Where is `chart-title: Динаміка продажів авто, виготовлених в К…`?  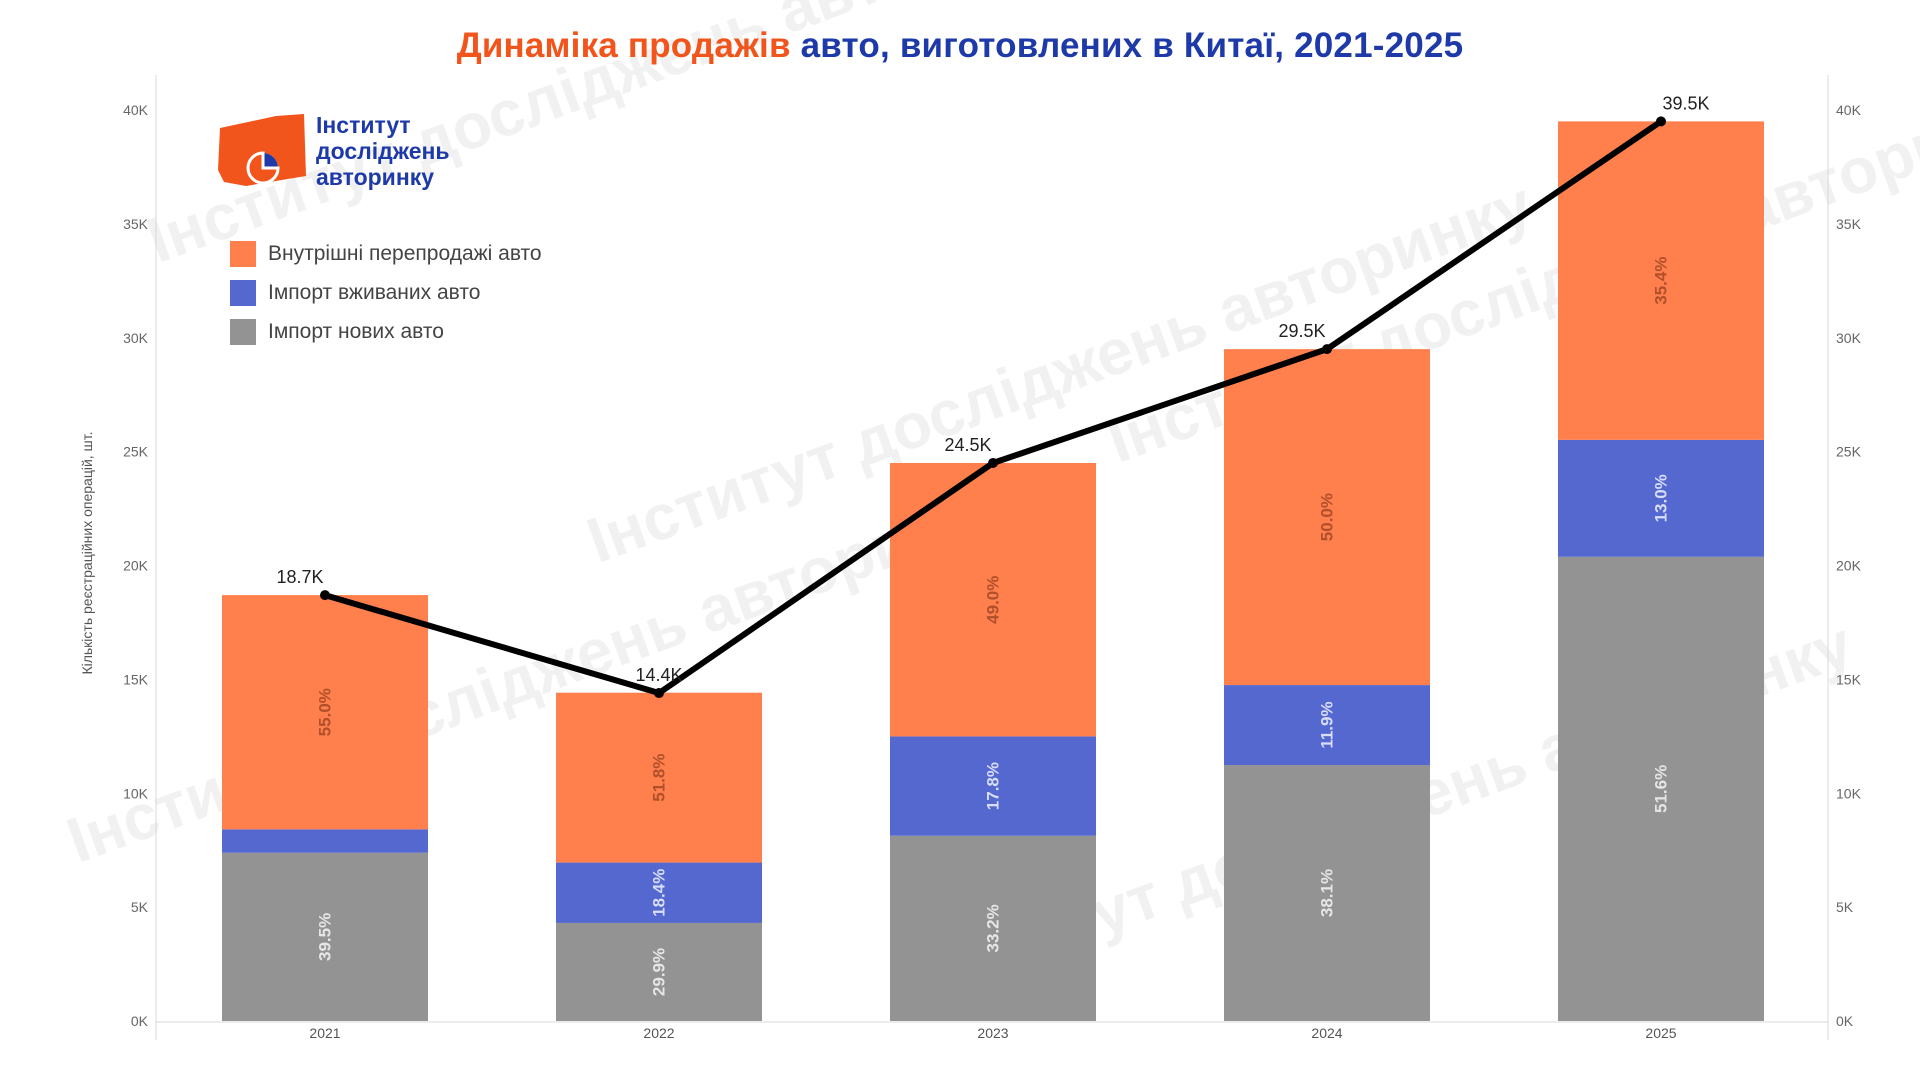 chart-title: Динаміка продажів авто, виготовлених в К… is located at coordinates (960, 46).